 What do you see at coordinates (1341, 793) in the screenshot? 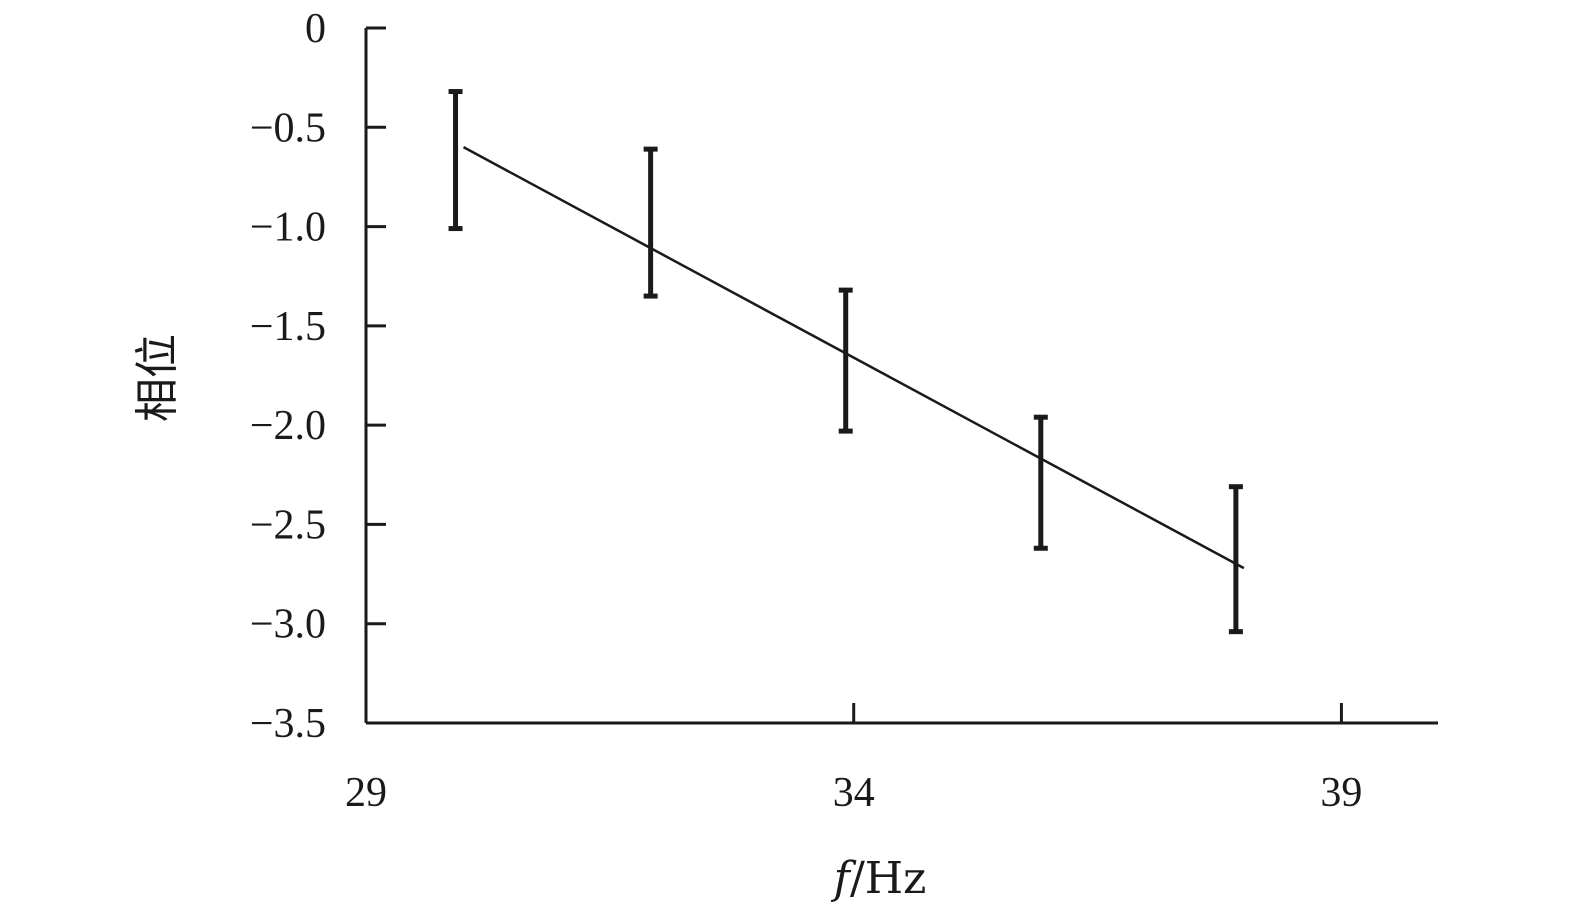
I see `x-tick-label: 39` at bounding box center [1341, 793].